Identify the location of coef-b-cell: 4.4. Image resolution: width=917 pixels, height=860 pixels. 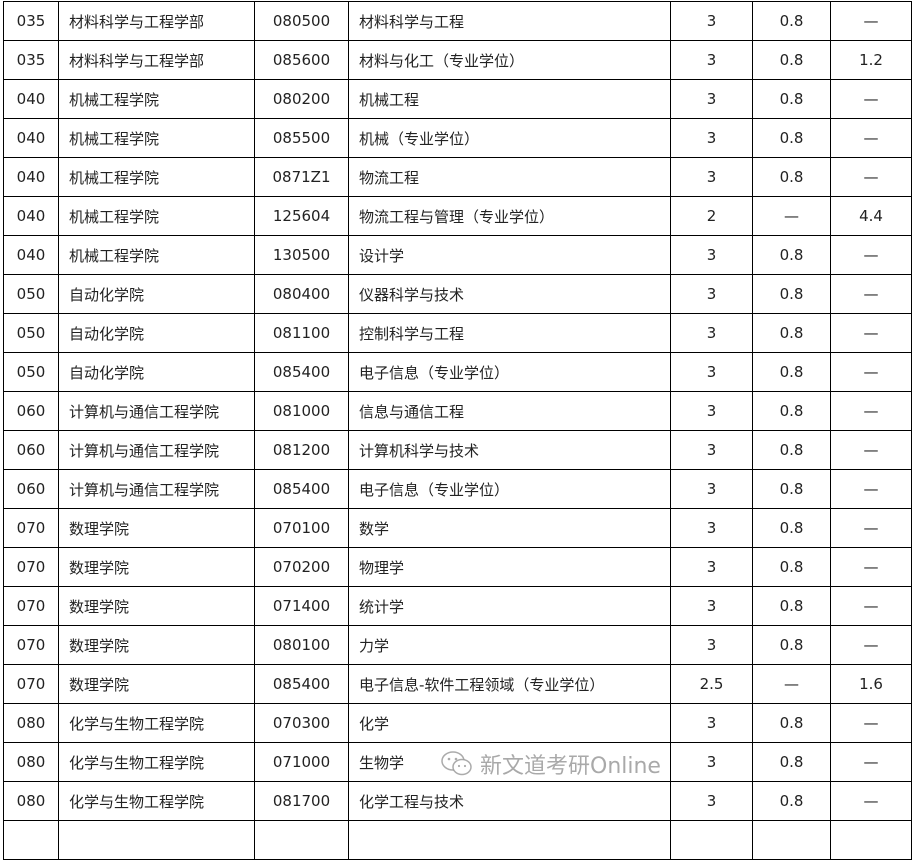
(871, 216).